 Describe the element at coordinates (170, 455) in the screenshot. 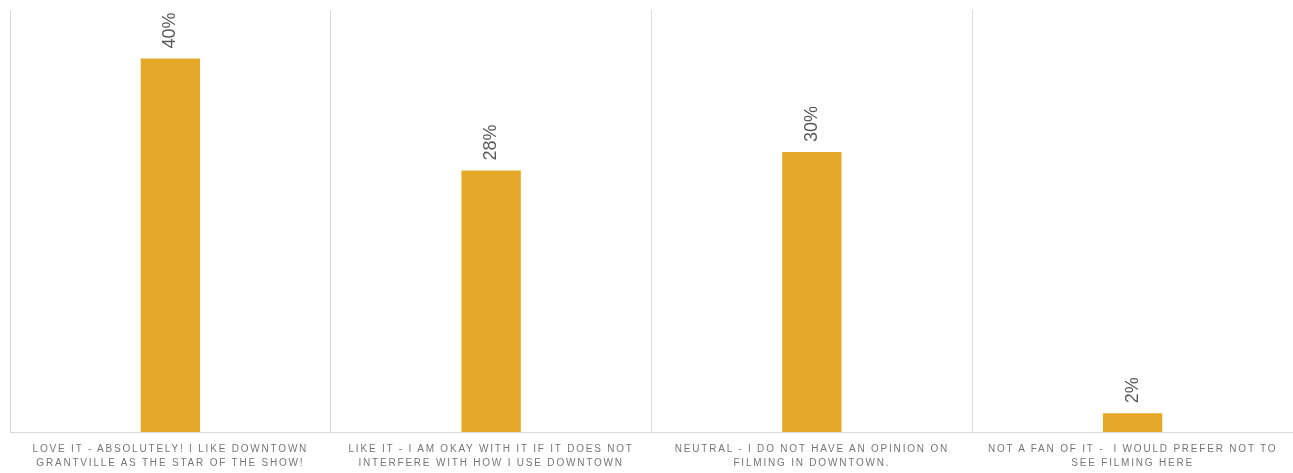

I see `x-tick-label: LOVE IT - ABSOLUTELY! I LIKE DOWNTOWN GRANTVILLE AS THE STAR OF THE SHOW!` at that location.